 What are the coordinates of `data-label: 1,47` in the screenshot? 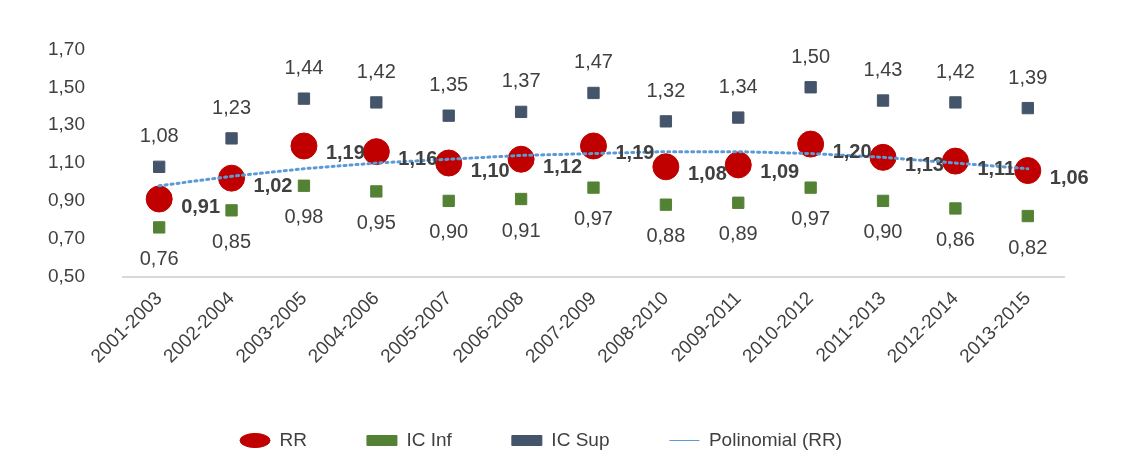 It's located at (593, 61).